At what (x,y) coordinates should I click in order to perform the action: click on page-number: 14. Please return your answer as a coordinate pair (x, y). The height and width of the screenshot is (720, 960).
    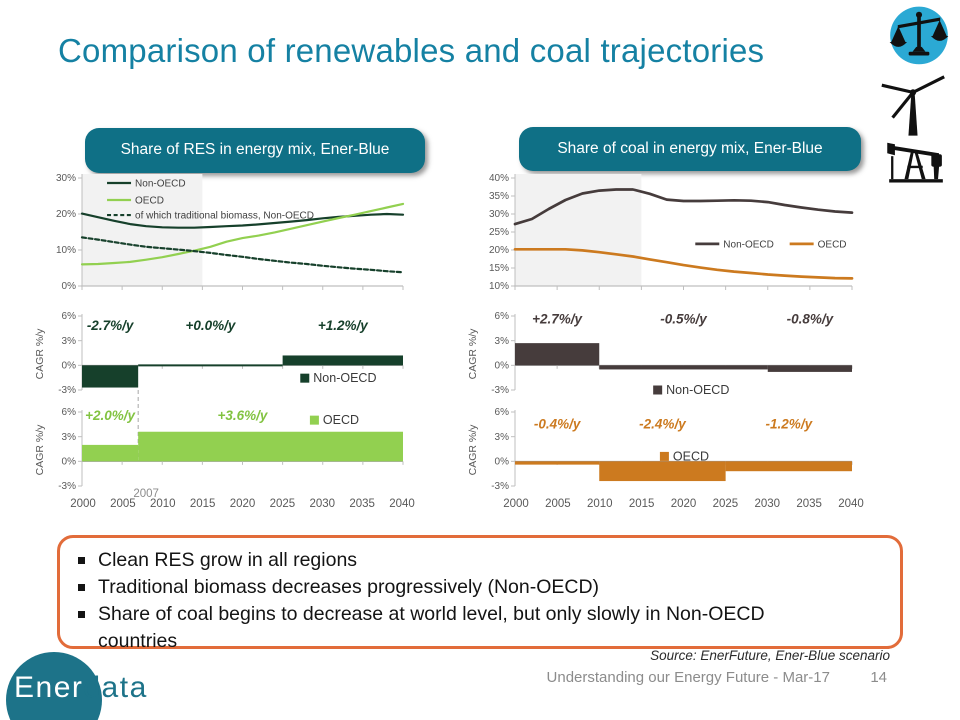
    Looking at the image, I should click on (878, 677).